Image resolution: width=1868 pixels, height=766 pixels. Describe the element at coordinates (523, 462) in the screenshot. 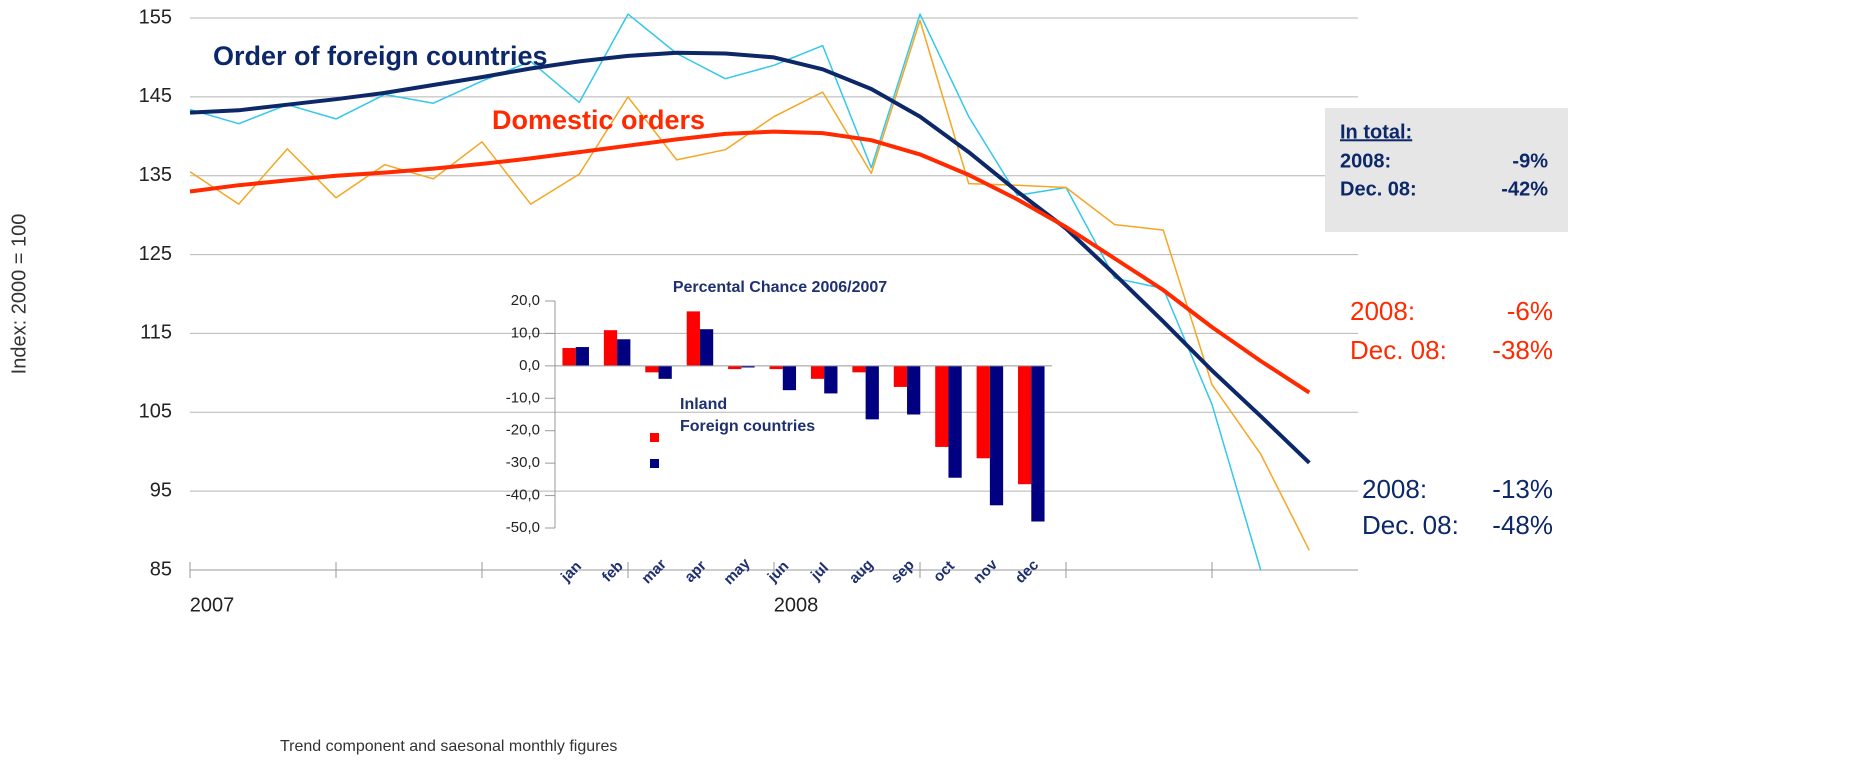

I see `inset-y-tick-label: -30,0` at that location.